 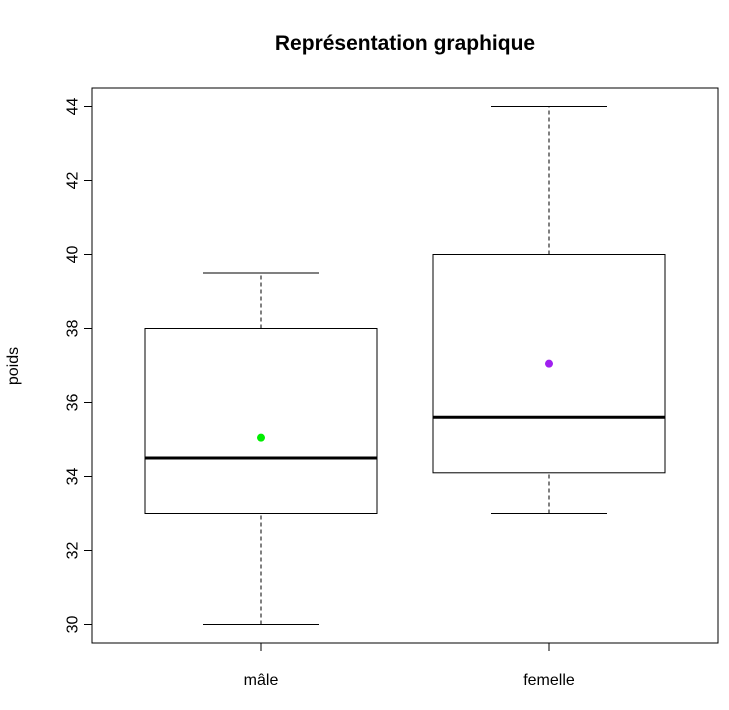 I want to click on x-axis: mâle femelle, so click(x=409, y=666).